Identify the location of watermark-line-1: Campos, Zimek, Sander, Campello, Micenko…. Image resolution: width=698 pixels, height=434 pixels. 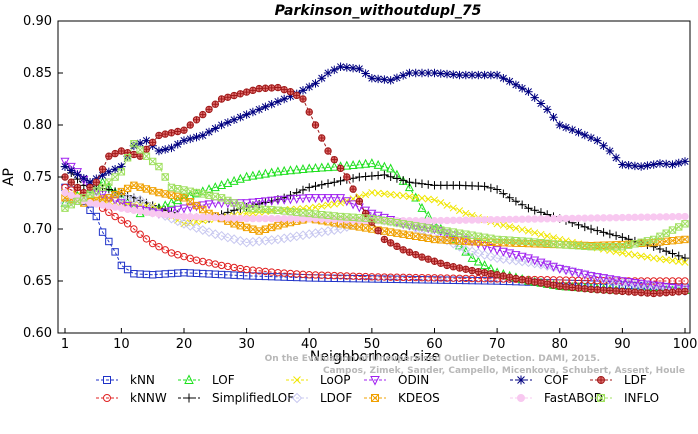
(504, 371).